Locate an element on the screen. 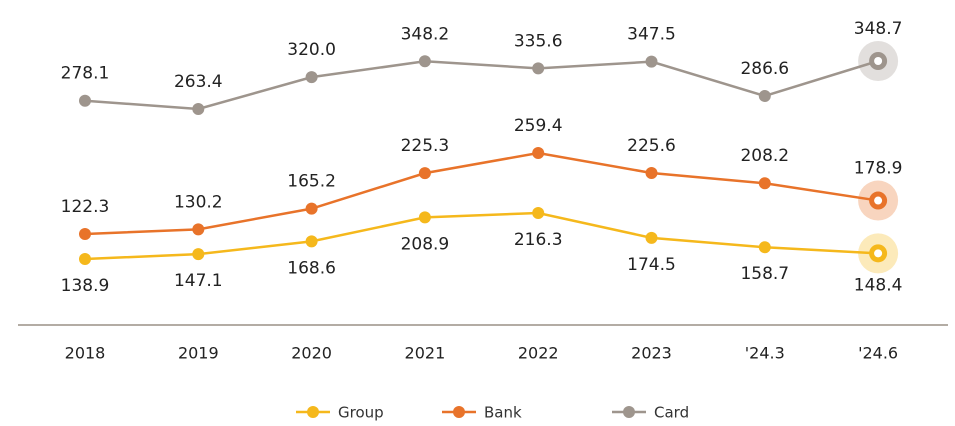  x-tick-label: 2019 is located at coordinates (198, 353).